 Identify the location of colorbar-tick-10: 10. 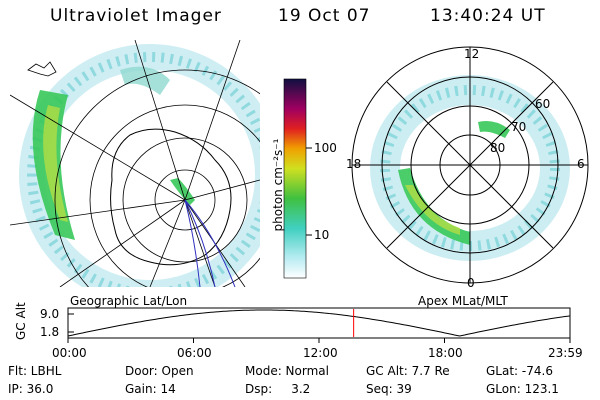
(322, 235).